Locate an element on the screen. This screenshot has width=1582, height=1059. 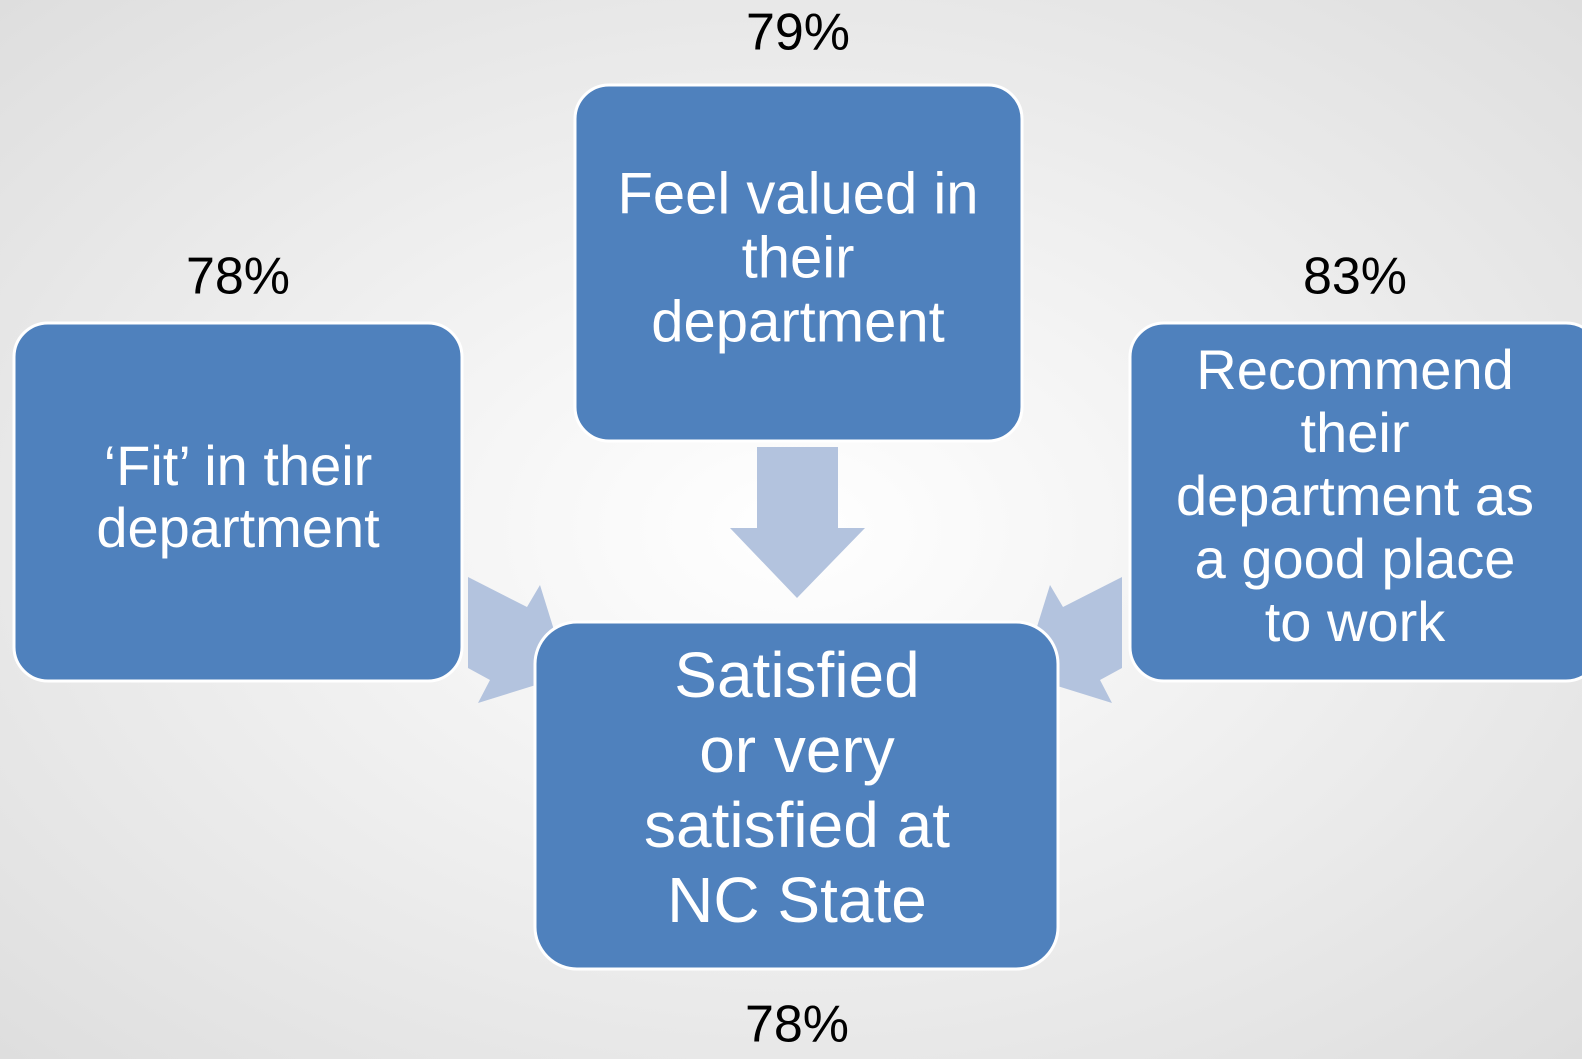
box-valued is located at coordinates (798, 263).